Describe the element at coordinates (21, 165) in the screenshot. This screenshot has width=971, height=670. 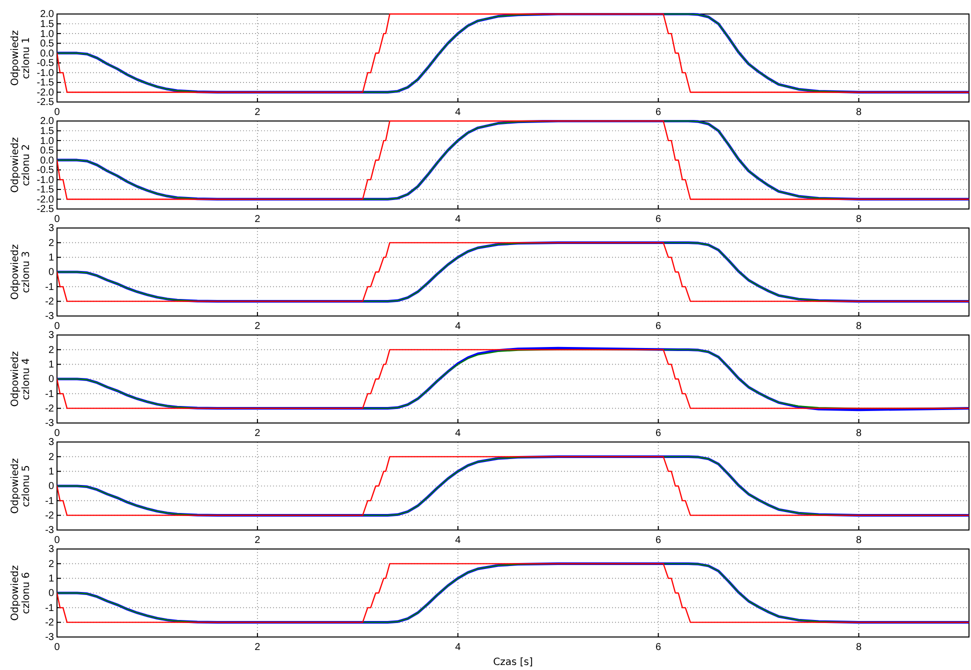
I see `y-axis-title: Odpowiedz czlonu 2` at that location.